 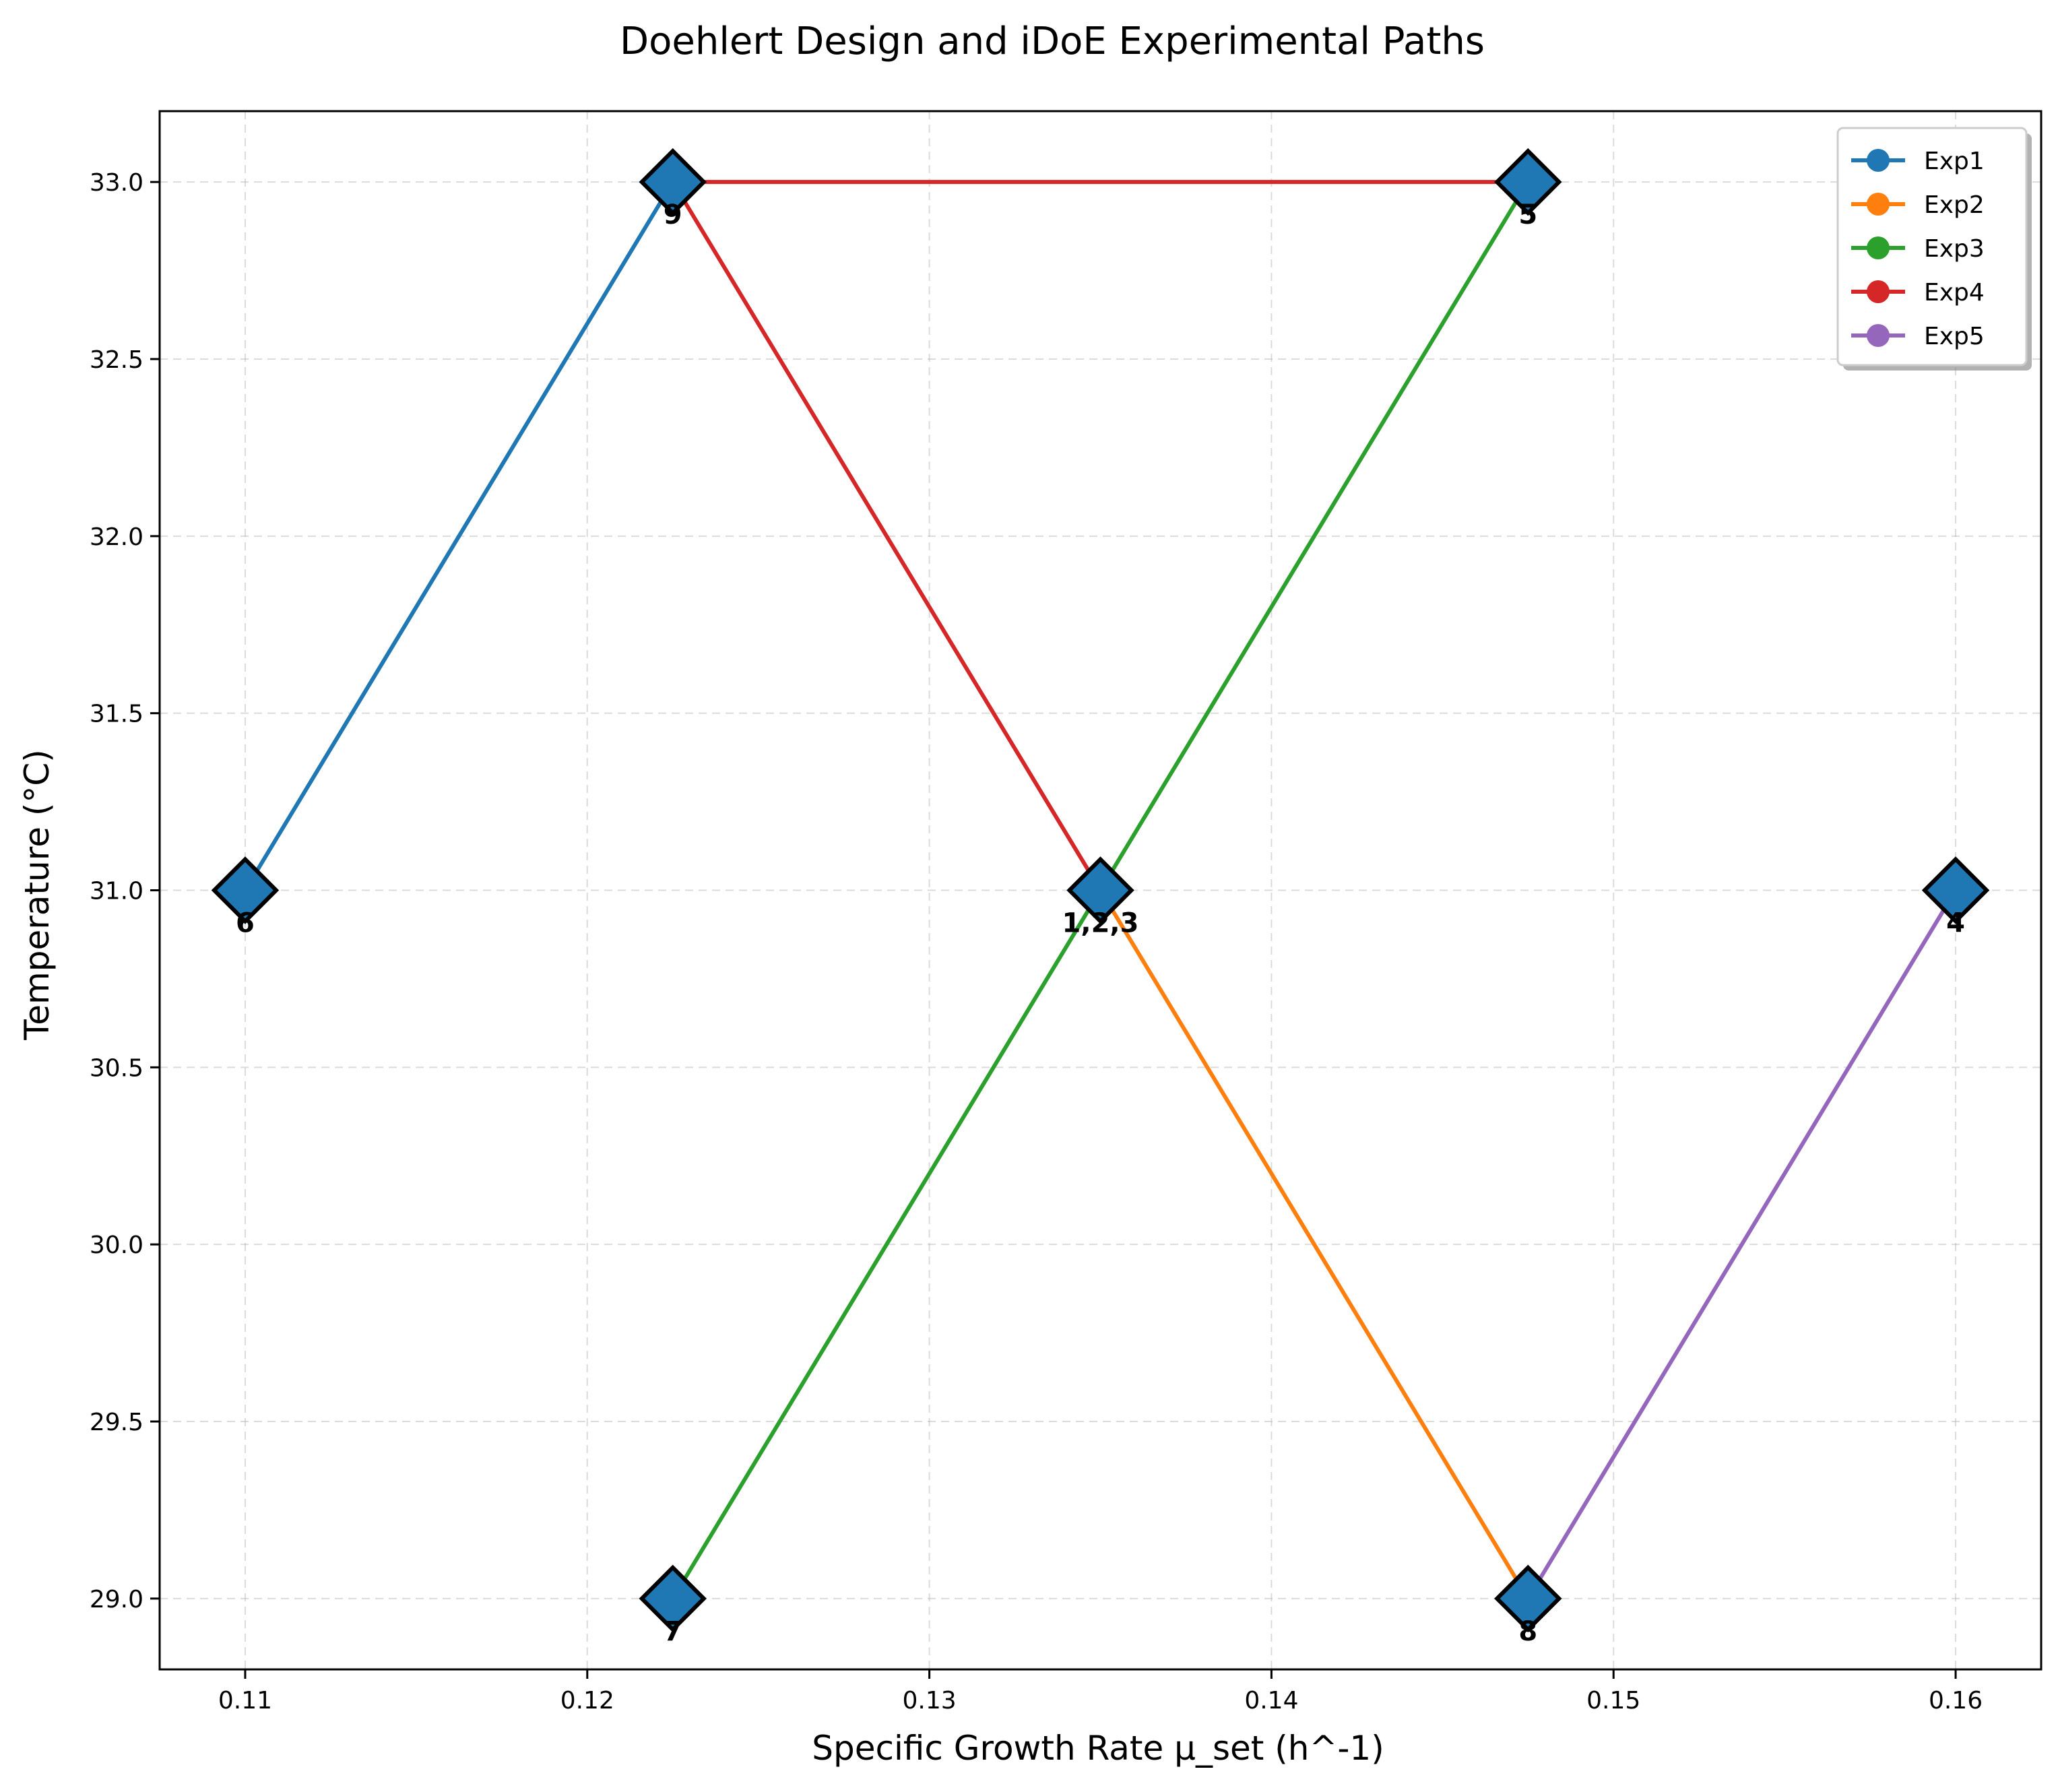 I want to click on x-tick-label: 0.14, so click(x=1271, y=1701).